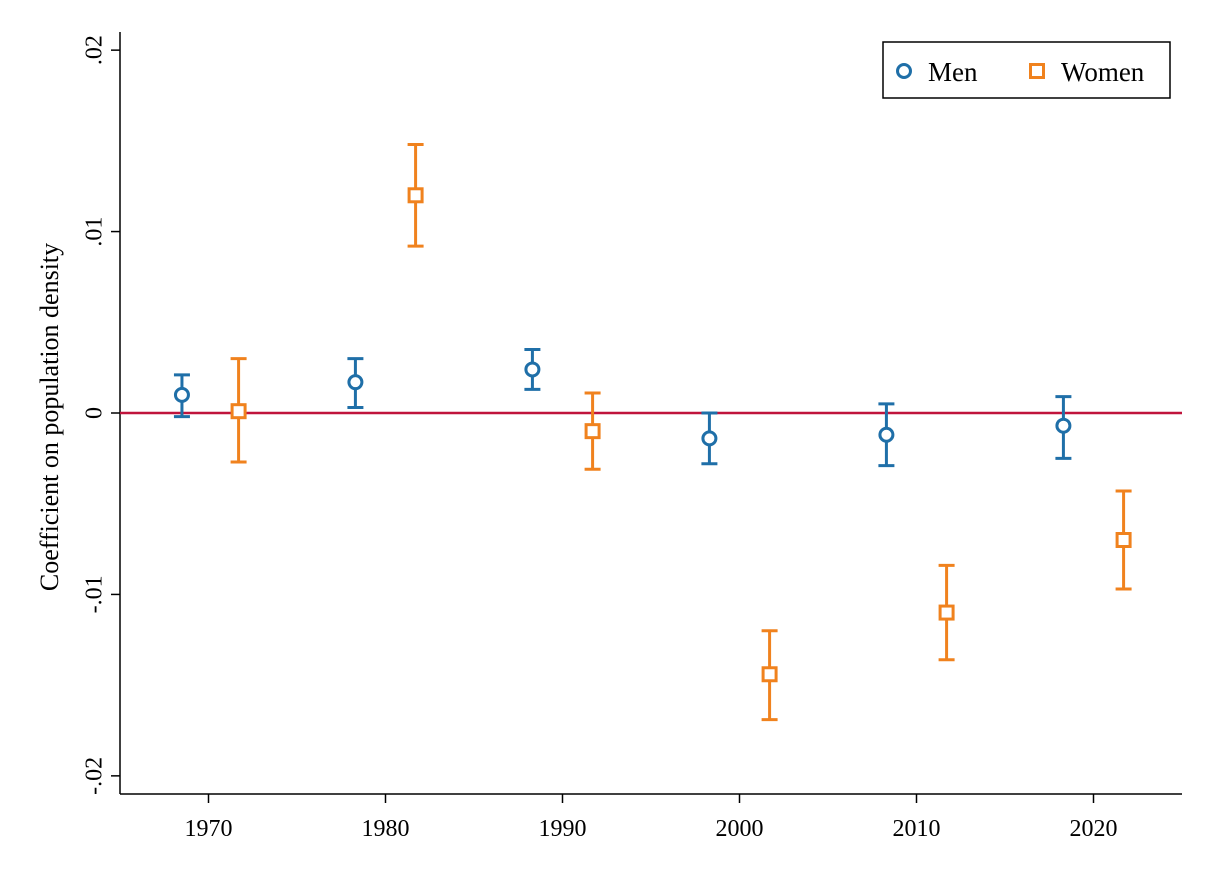  What do you see at coordinates (740, 829) in the screenshot?
I see `x-tick-label: 2000` at bounding box center [740, 829].